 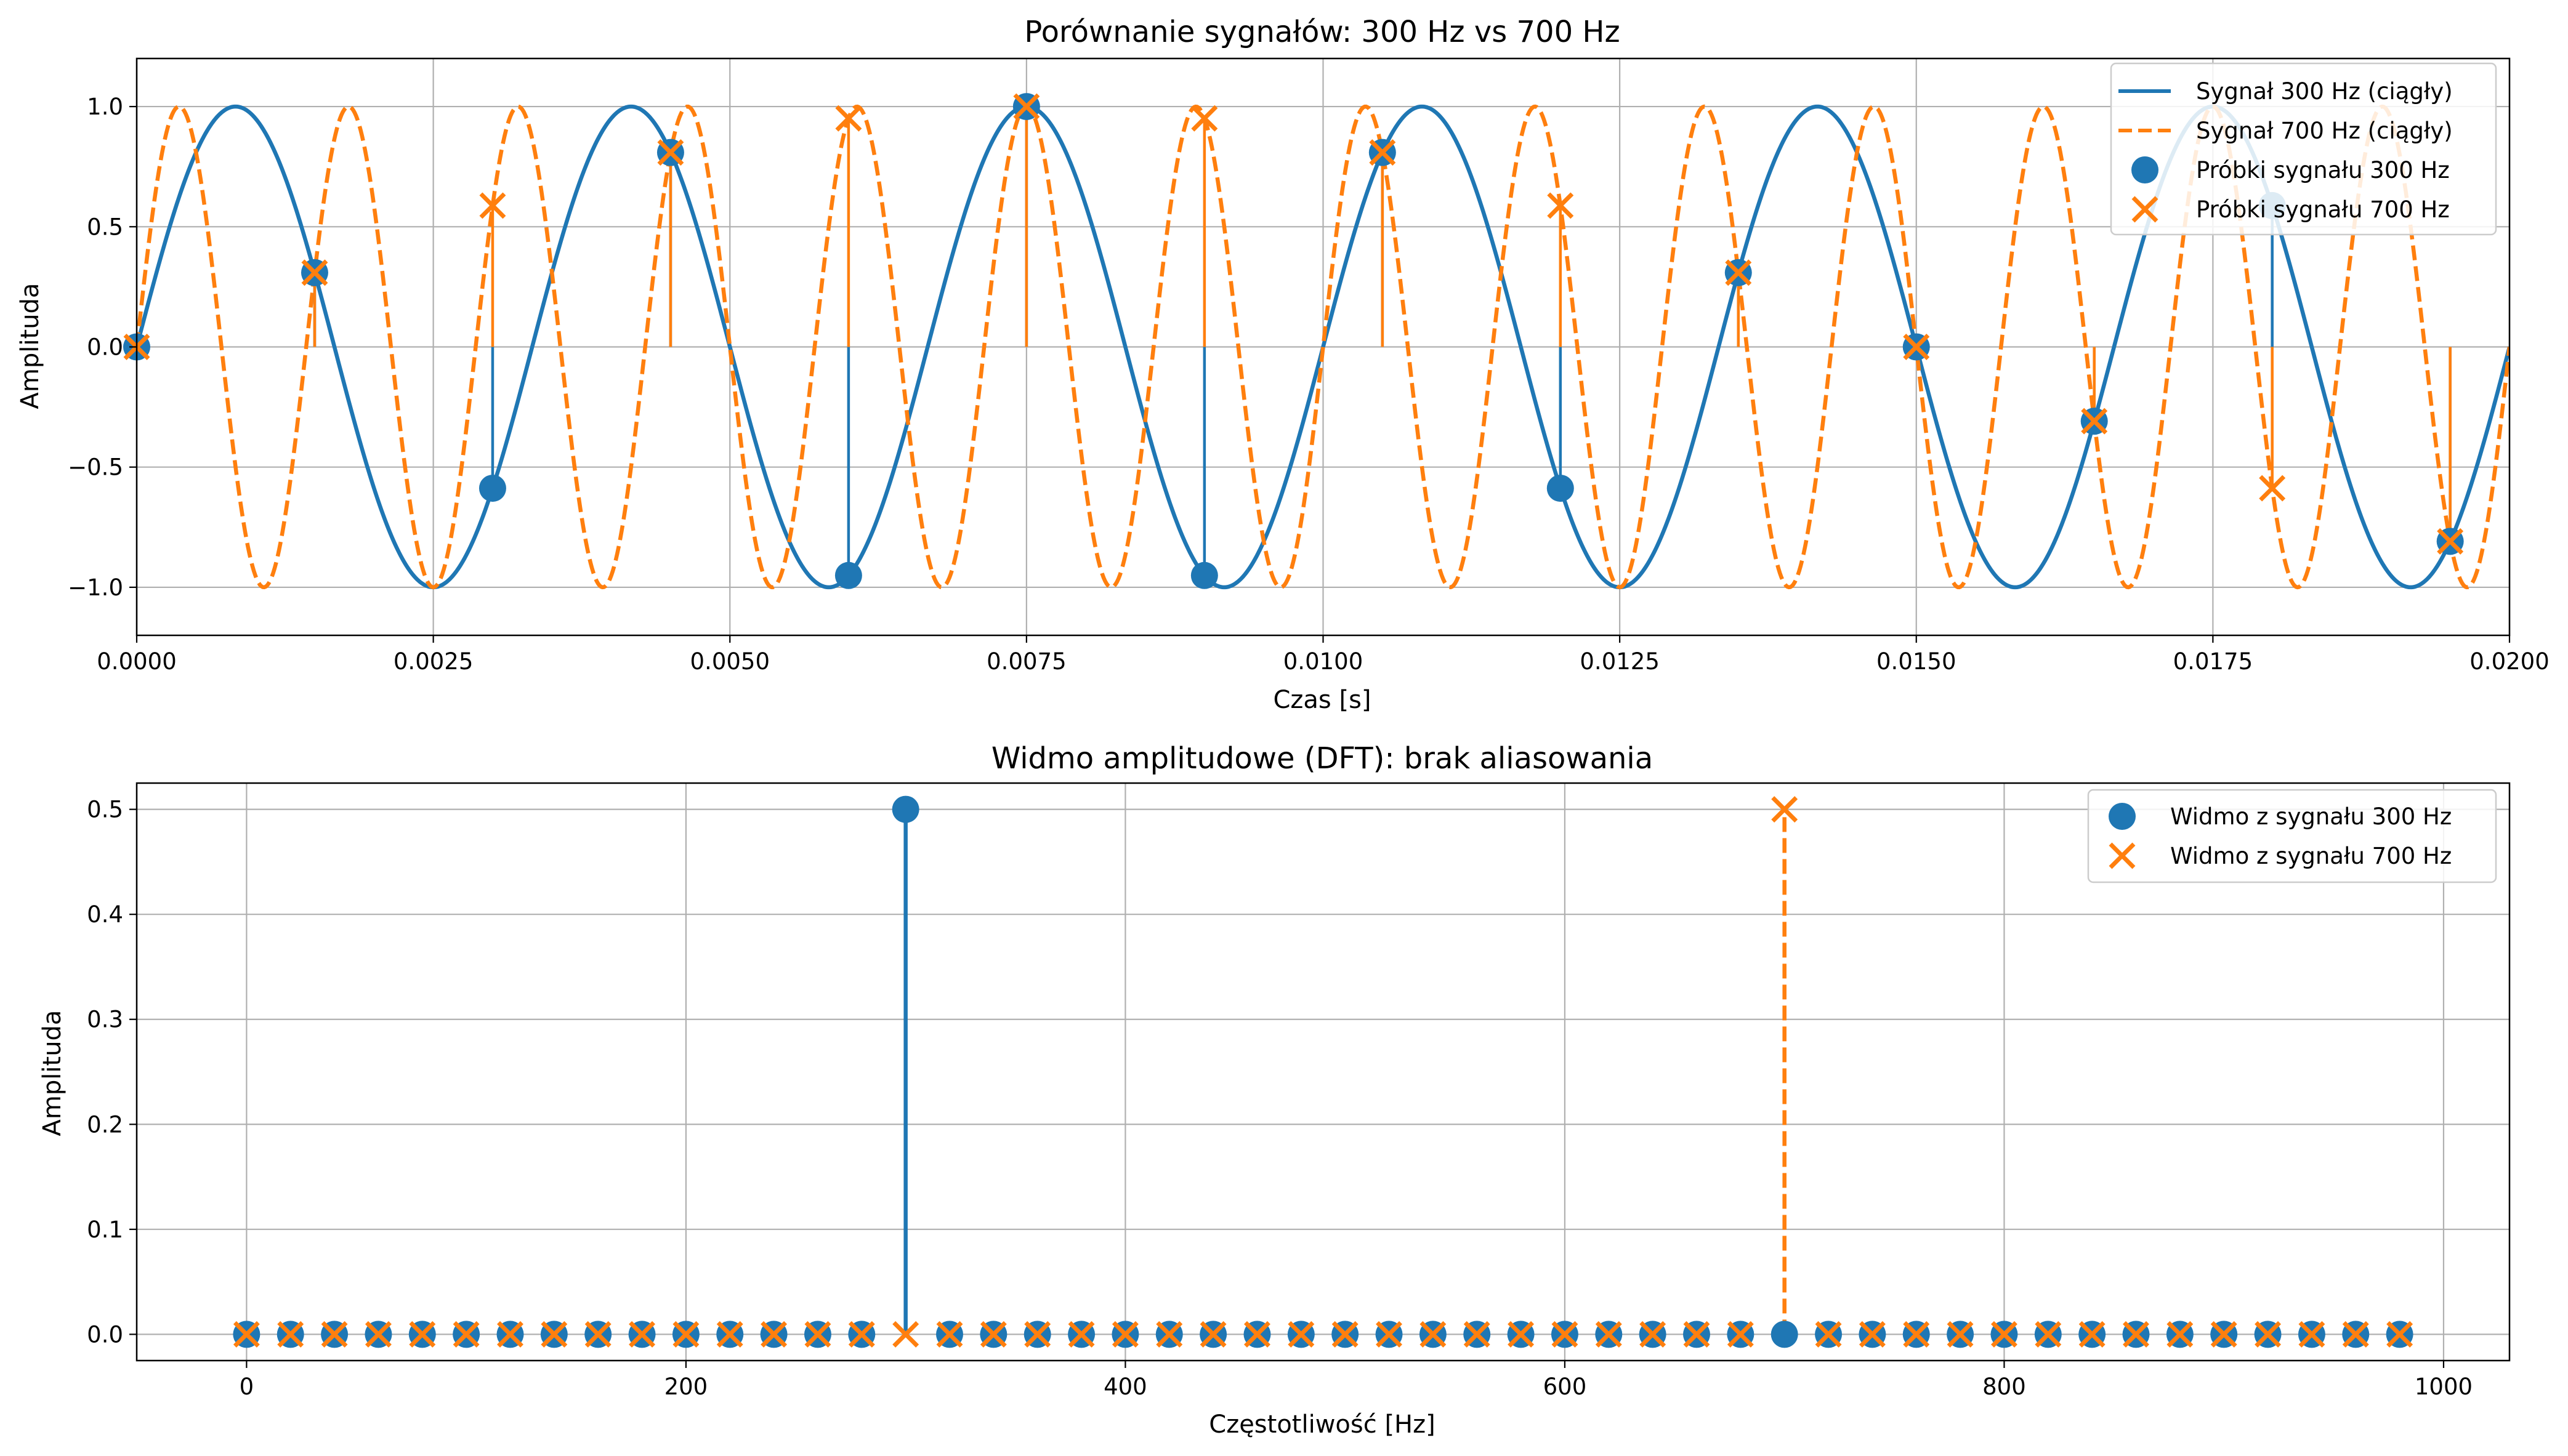 I want to click on legend-label-700hz-samples: Próbki sygnału 700 Hz, so click(x=2323, y=209).